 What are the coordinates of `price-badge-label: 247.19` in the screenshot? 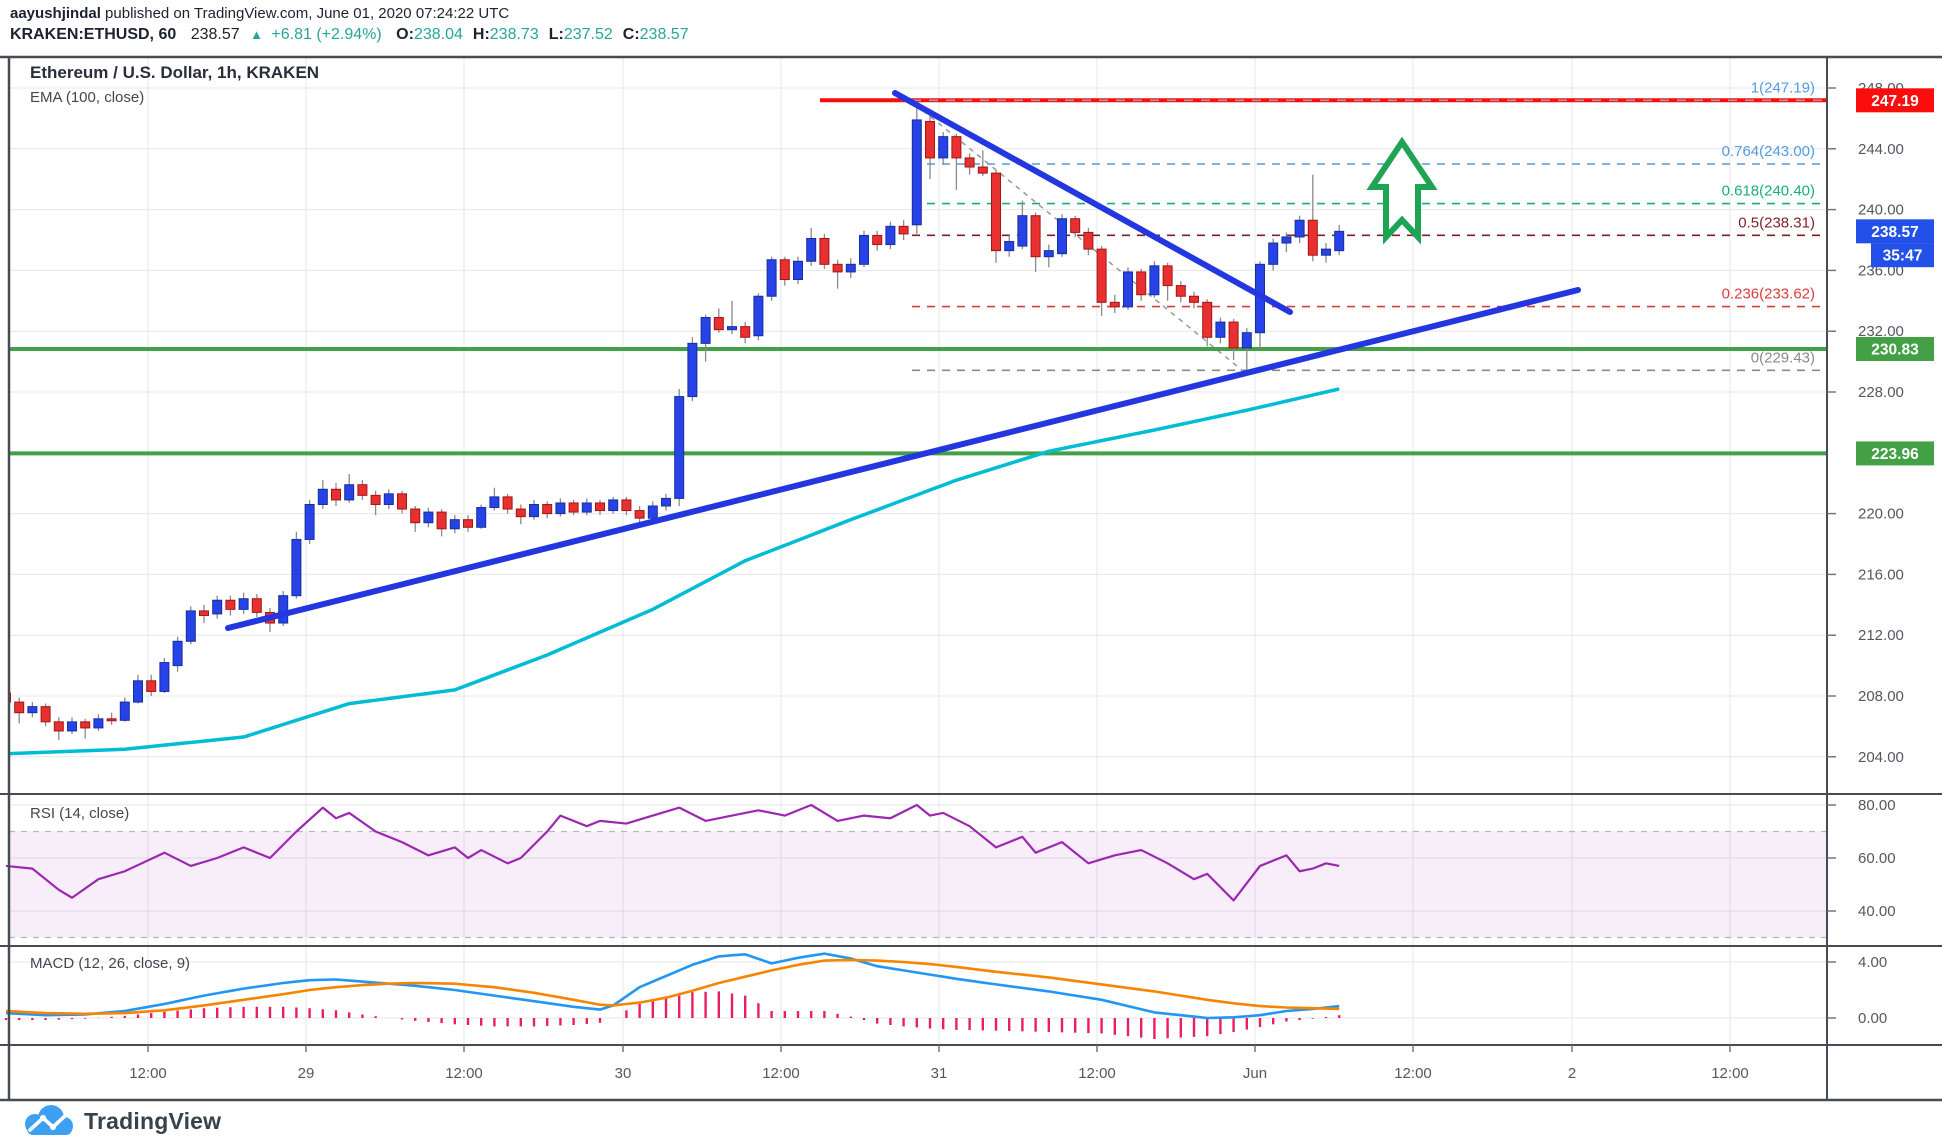 It's located at (1895, 101).